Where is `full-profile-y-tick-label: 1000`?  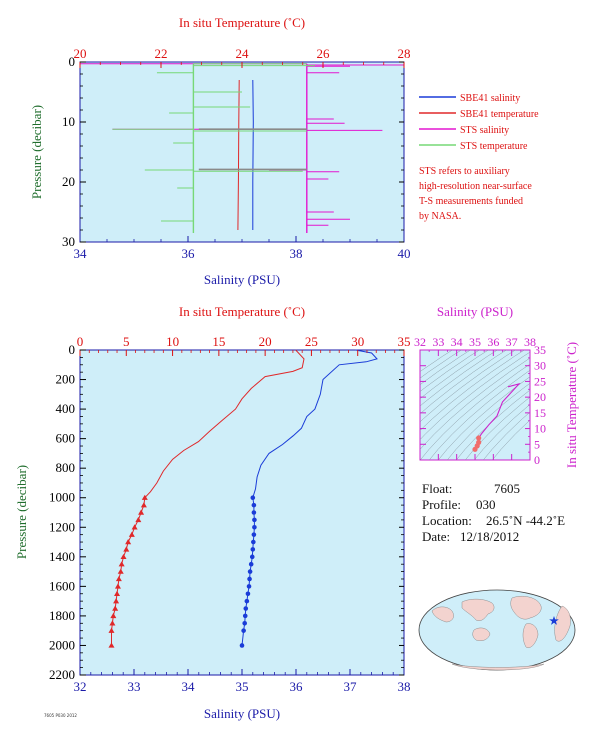
full-profile-y-tick-label: 1000 is located at coordinates (62, 497).